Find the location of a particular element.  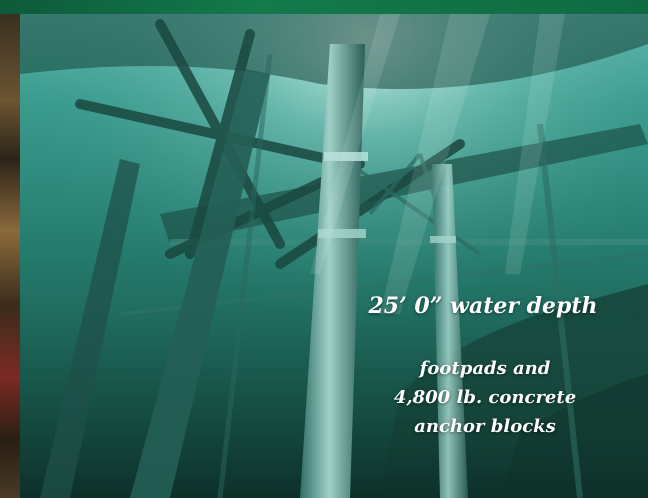

anchor-caption-line-3: anchor blocks is located at coordinates (485, 426).